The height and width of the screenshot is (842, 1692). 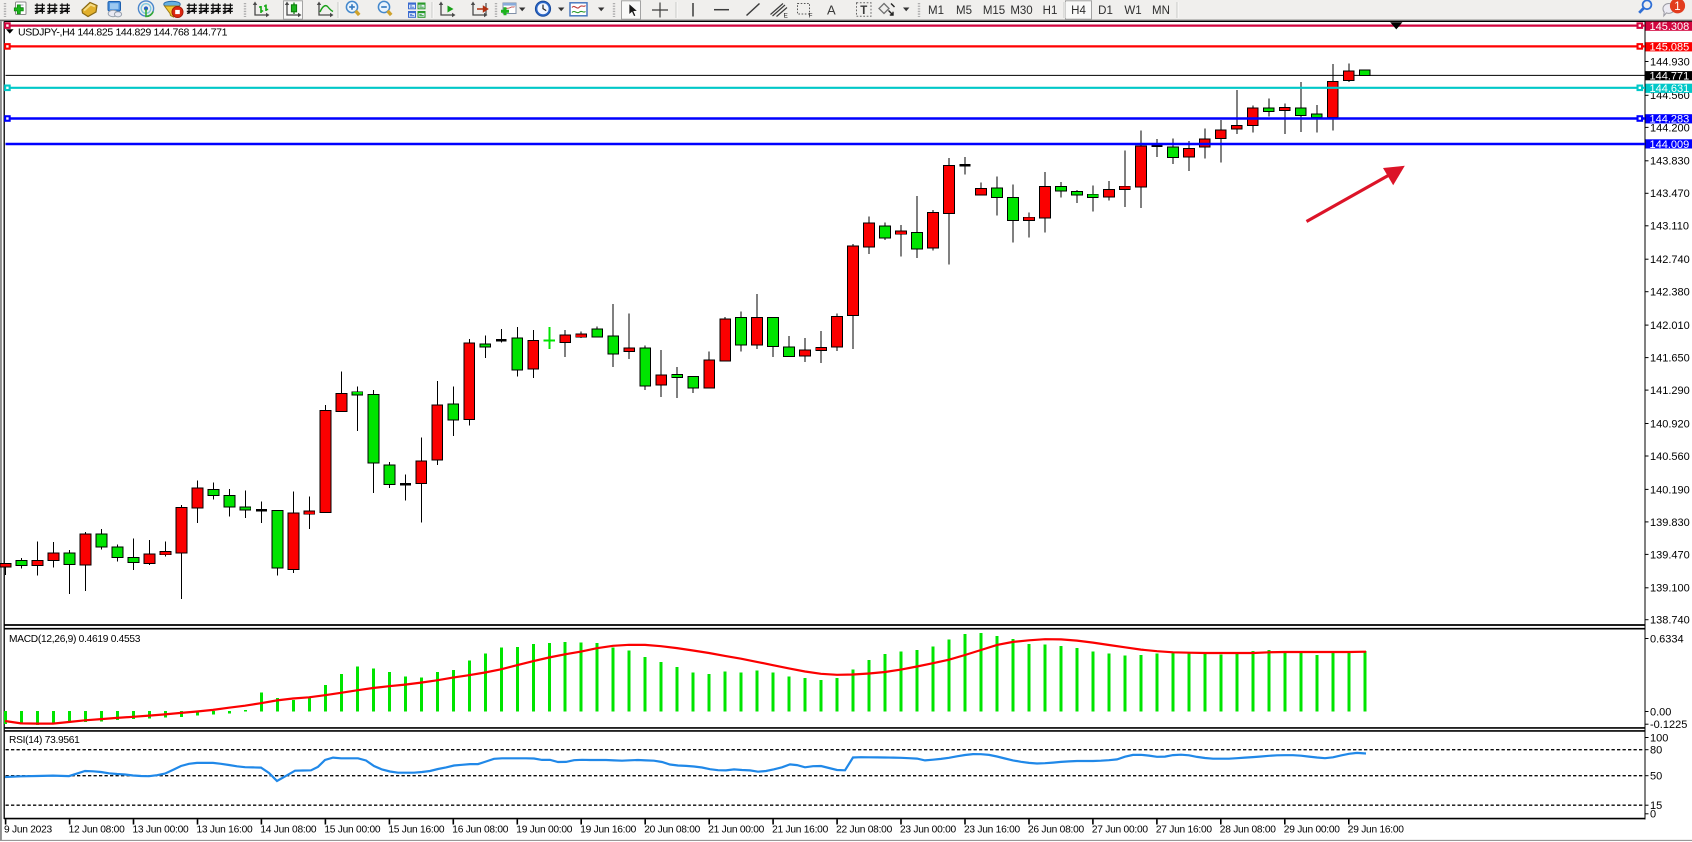 I want to click on svg-text: 1, so click(x=1677, y=7).